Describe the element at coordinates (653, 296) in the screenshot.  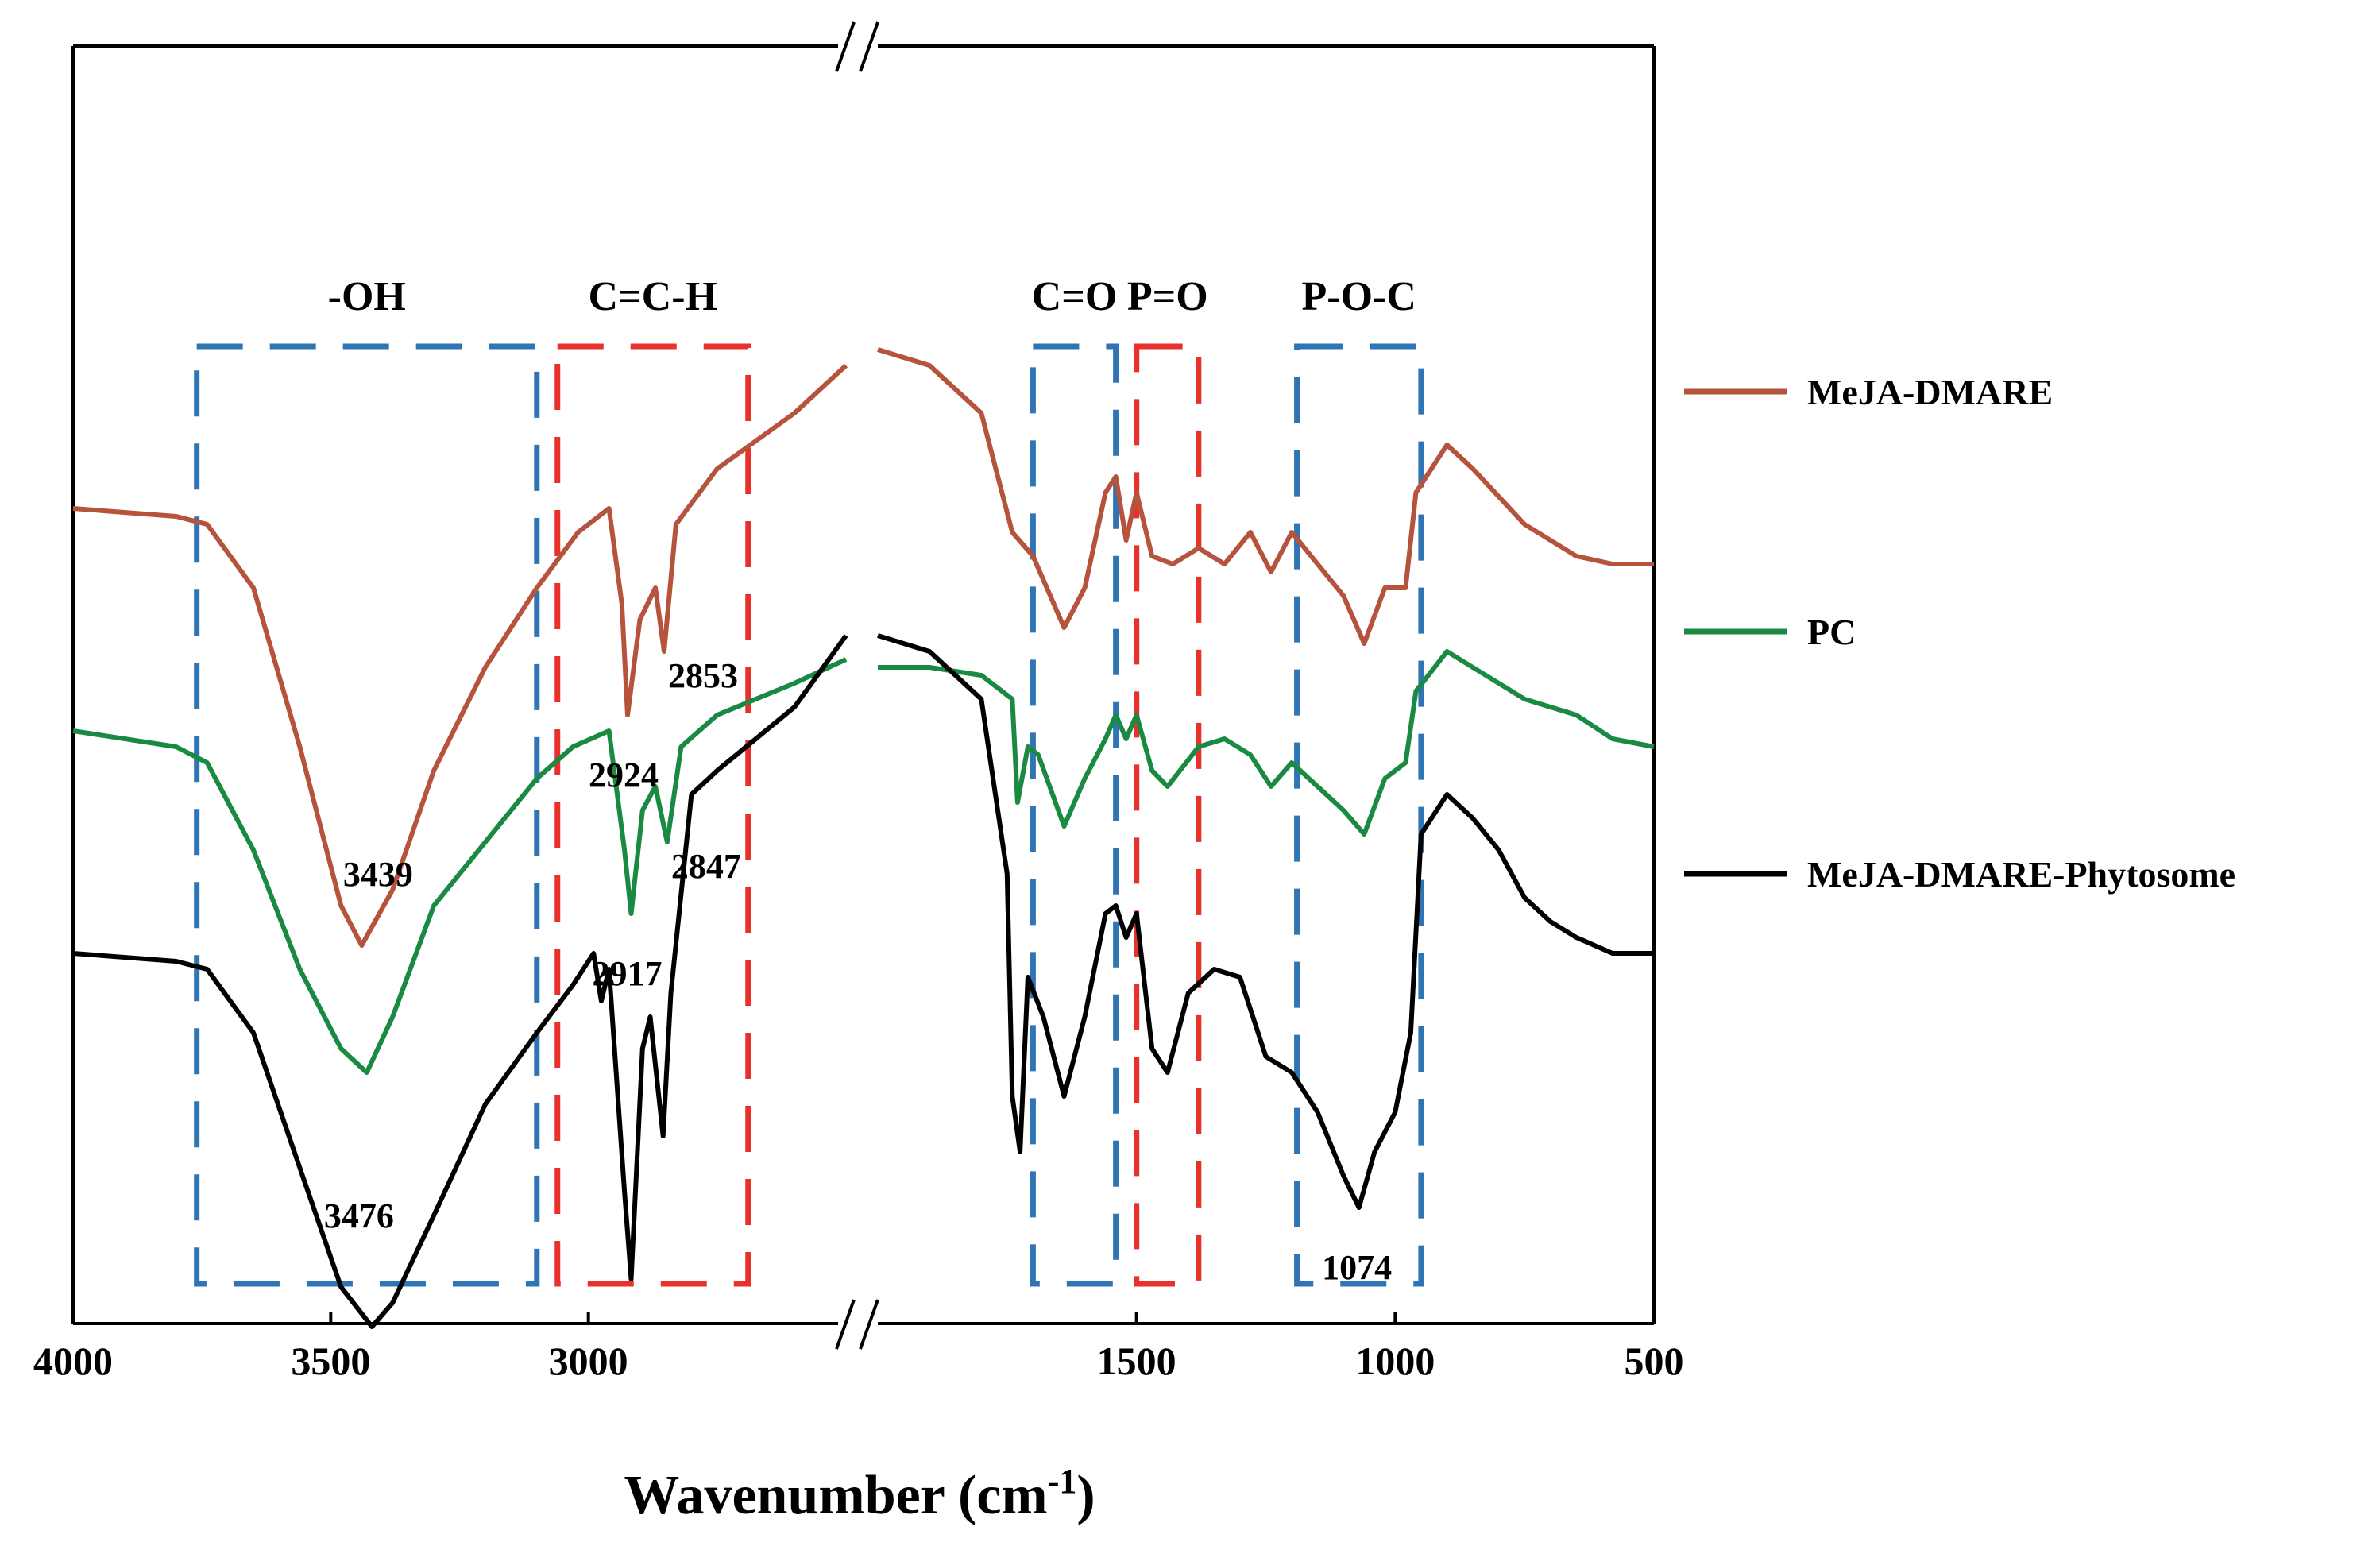
I see `region-label-1: C=C-H` at that location.